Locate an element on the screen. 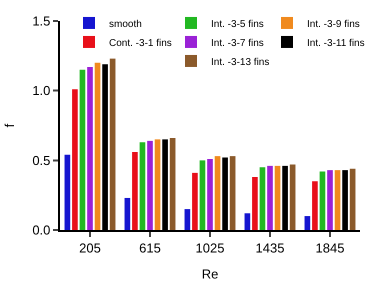  x-tick-label: 1025 is located at coordinates (210, 248).